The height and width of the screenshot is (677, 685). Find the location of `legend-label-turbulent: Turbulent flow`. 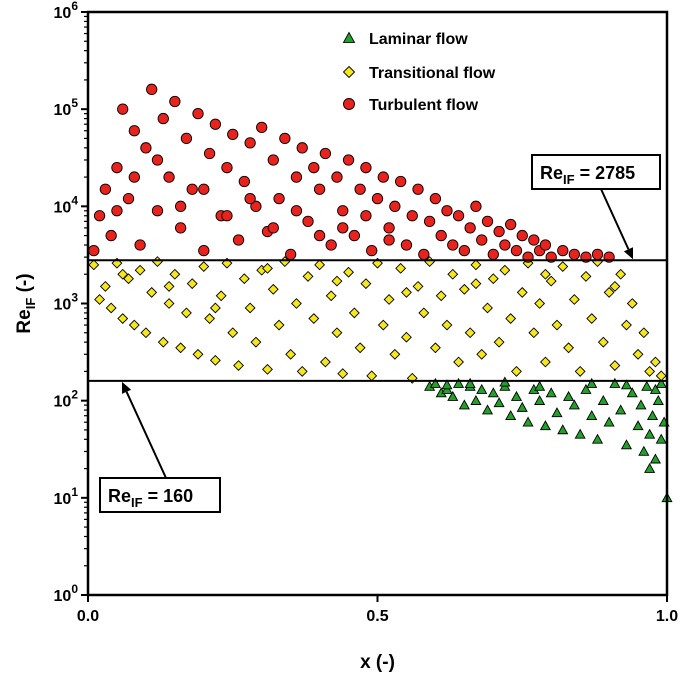

legend-label-turbulent: Turbulent flow is located at coordinates (424, 105).